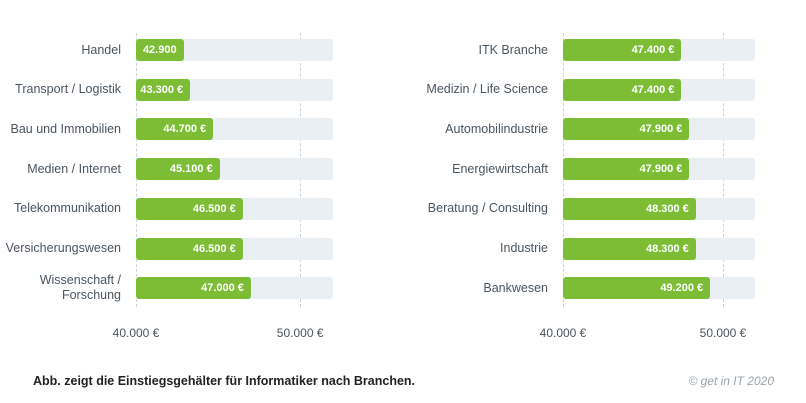 The height and width of the screenshot is (403, 806). What do you see at coordinates (65, 128) in the screenshot?
I see `category-label: Bau und Immobilien` at bounding box center [65, 128].